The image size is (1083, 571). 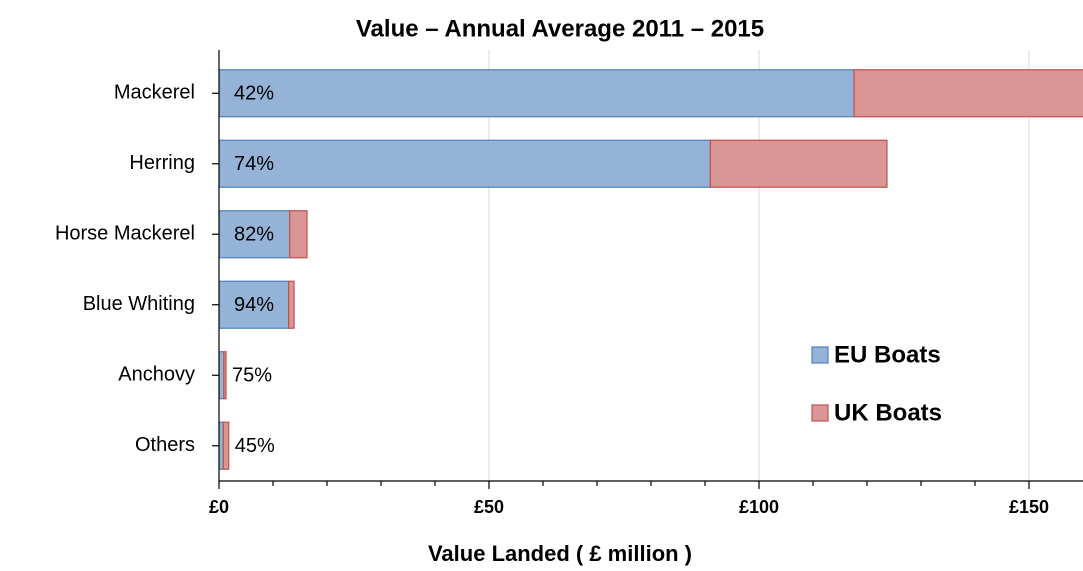 I want to click on category-label: Herring, so click(x=162, y=163).